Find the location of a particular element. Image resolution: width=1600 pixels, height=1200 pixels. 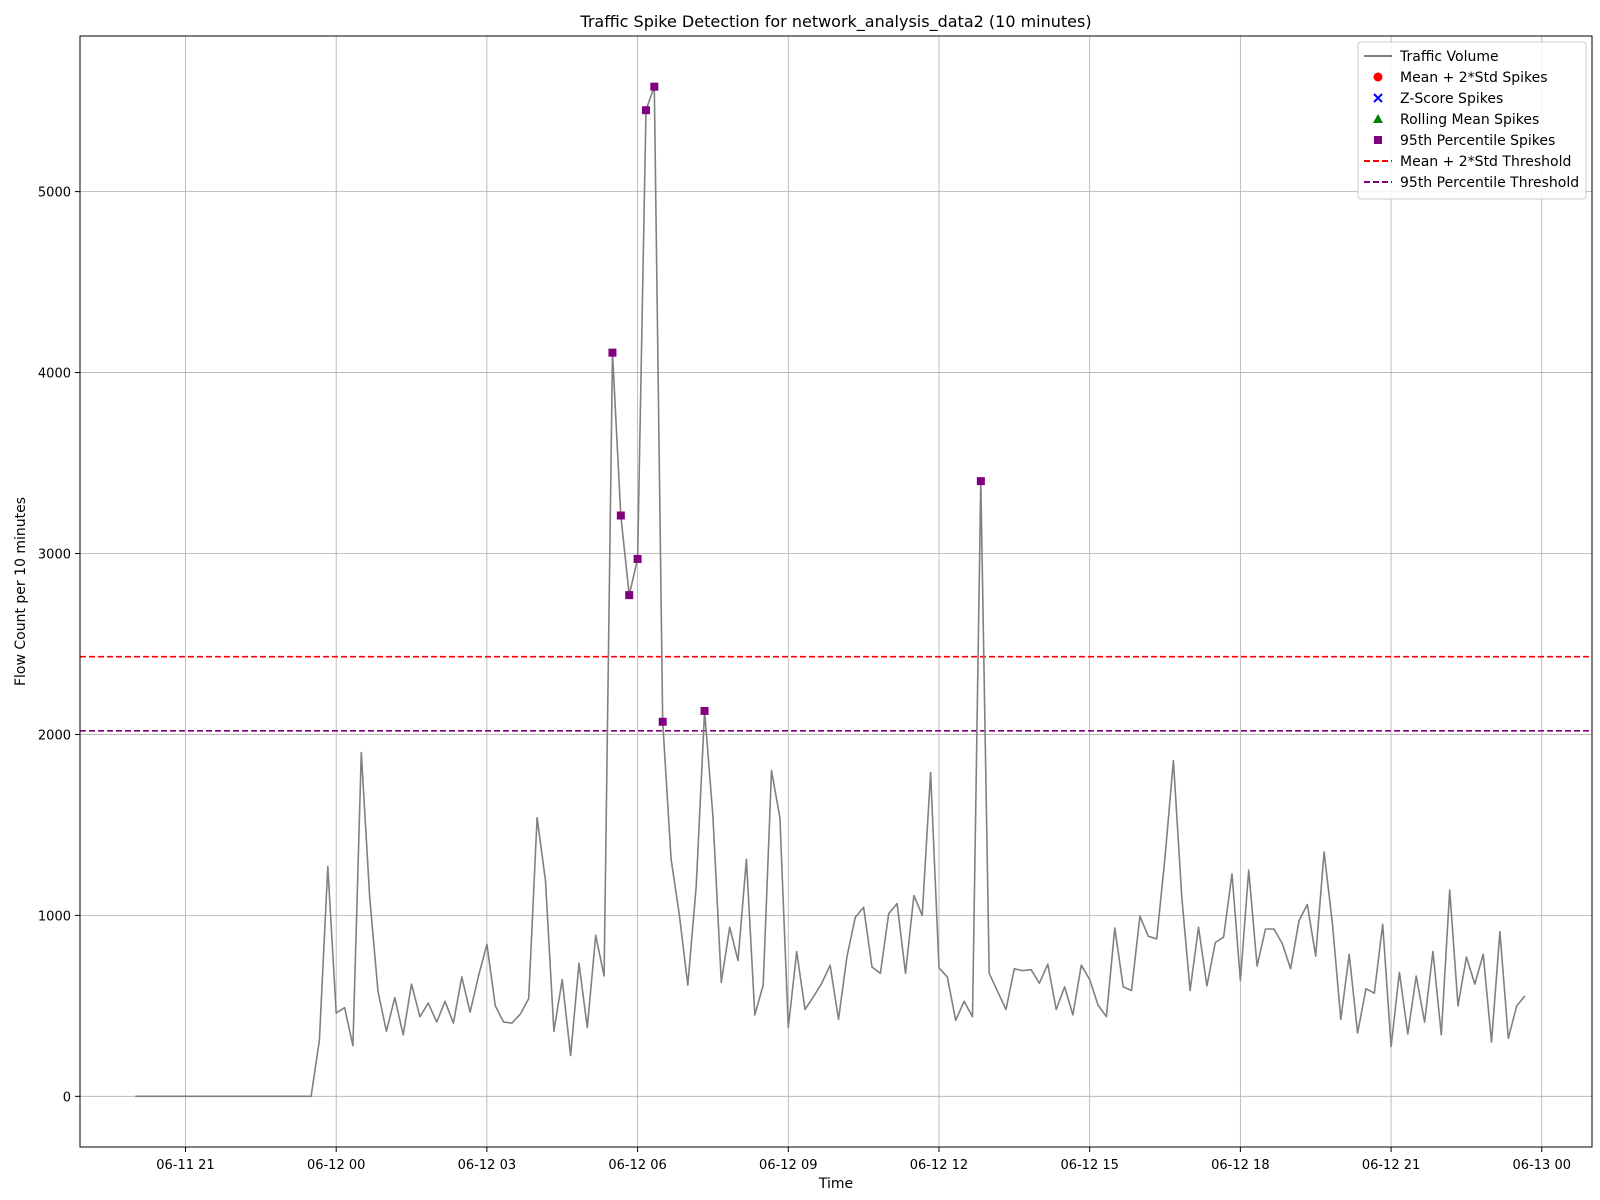

legend-label: Mean + 2*Std Threshold is located at coordinates (1485, 162).